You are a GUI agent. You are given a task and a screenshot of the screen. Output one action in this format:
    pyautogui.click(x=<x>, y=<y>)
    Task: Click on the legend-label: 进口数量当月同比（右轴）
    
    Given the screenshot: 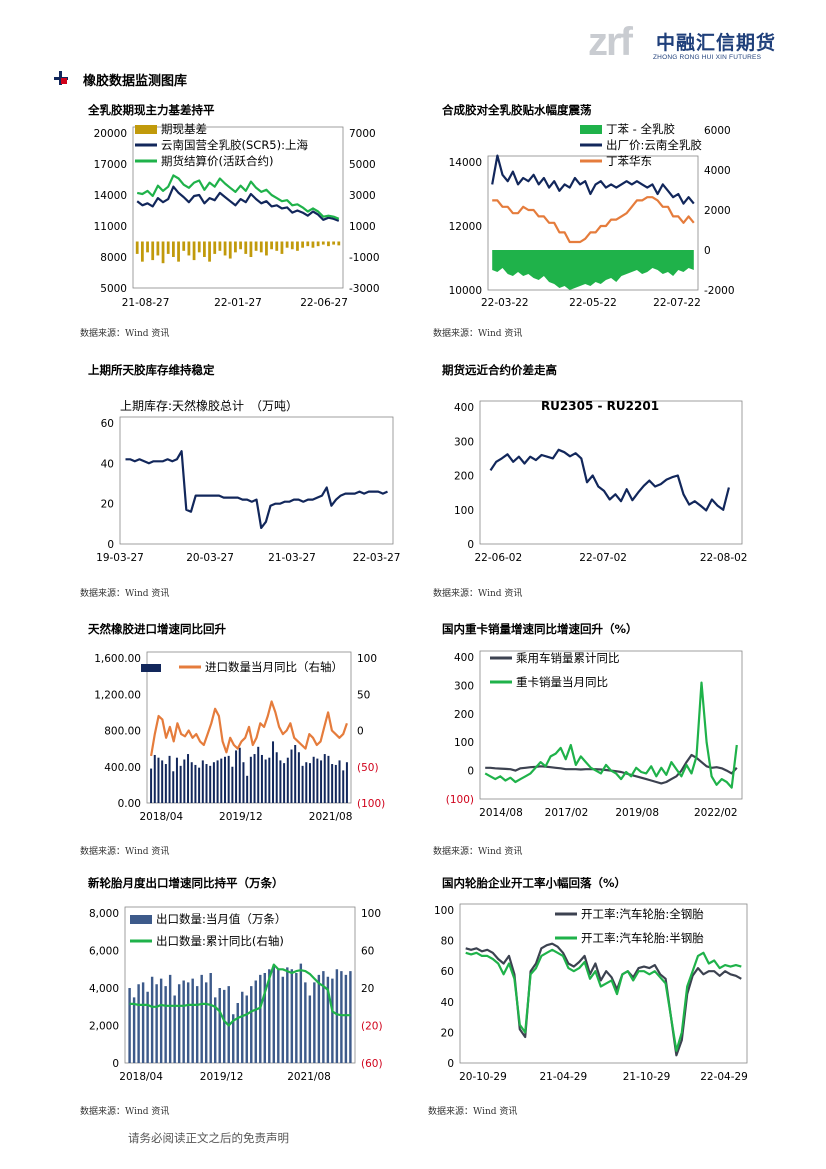 What is the action you would take?
    pyautogui.click(x=274, y=667)
    